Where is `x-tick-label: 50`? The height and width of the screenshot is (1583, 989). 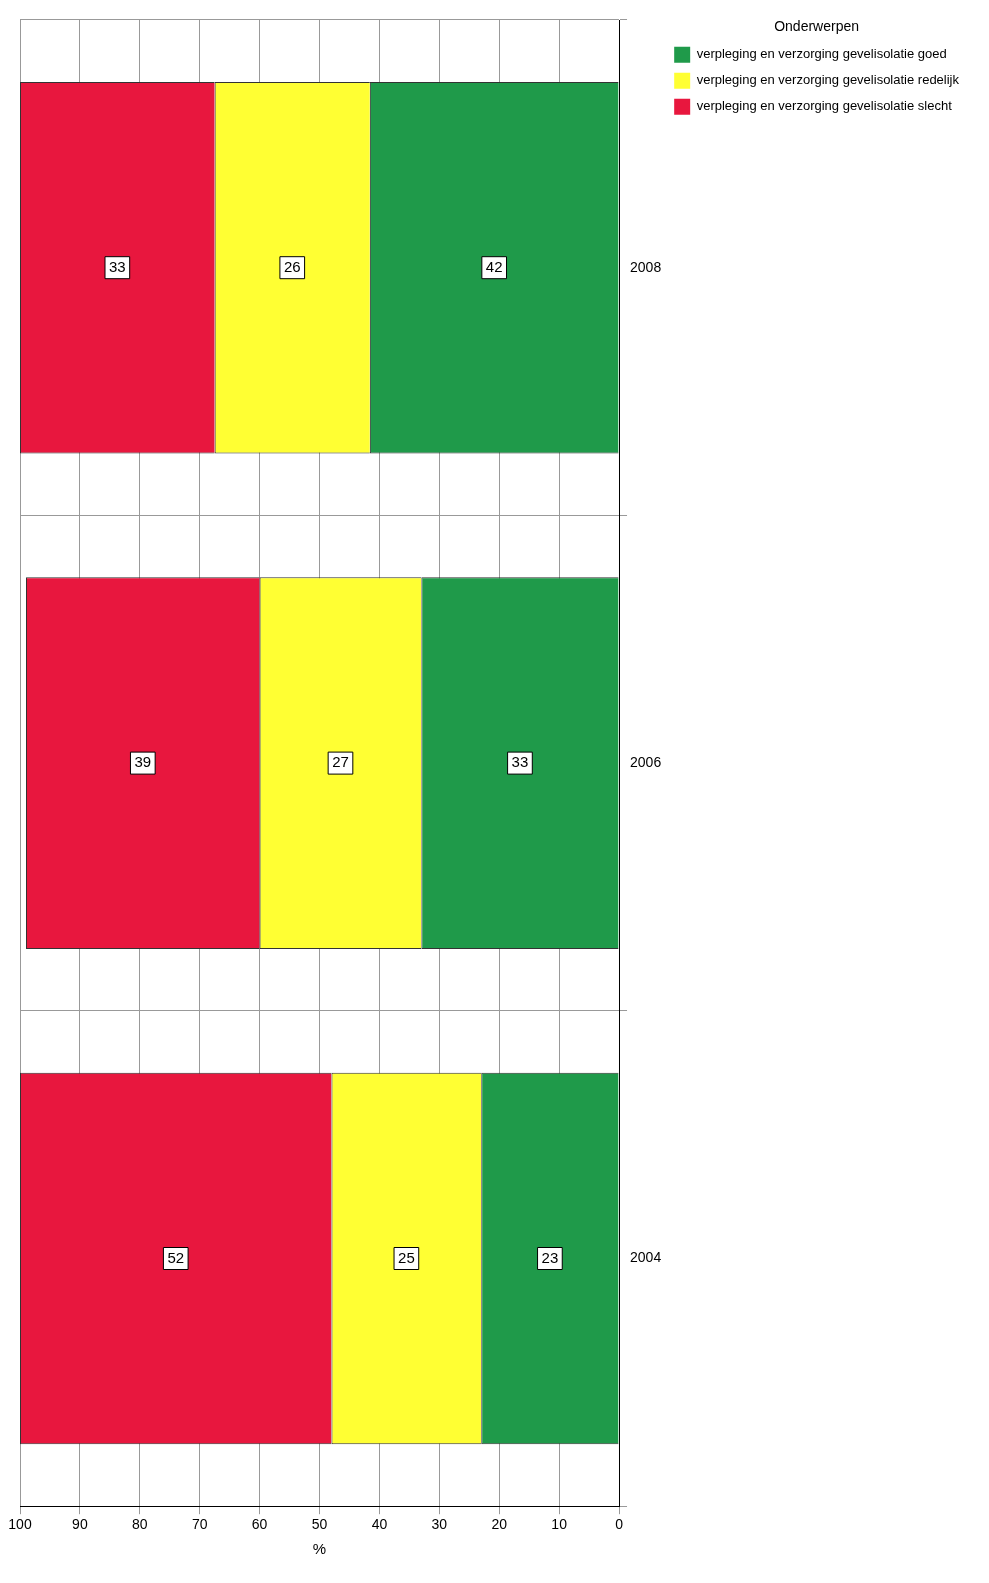 x-tick-label: 50 is located at coordinates (319, 1524).